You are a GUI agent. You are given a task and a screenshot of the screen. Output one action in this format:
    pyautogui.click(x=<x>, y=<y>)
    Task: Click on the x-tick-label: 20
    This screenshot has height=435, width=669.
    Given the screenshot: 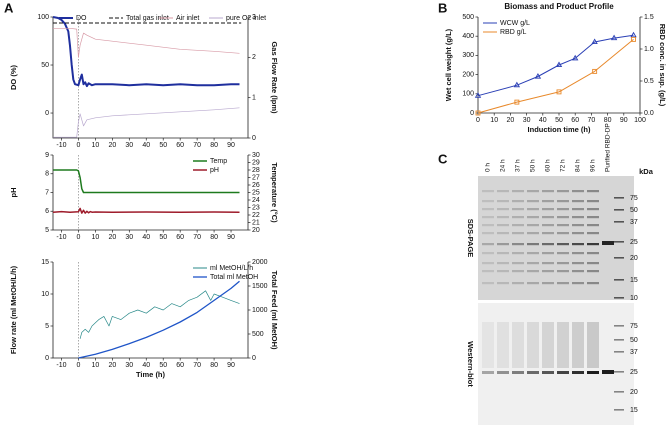 What is the action you would take?
    pyautogui.click(x=112, y=237)
    